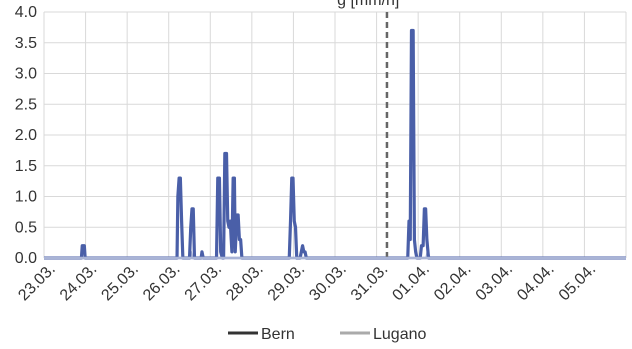 This screenshot has height=349, width=632. I want to click on legend-label-lugano: Lugano, so click(399, 334).